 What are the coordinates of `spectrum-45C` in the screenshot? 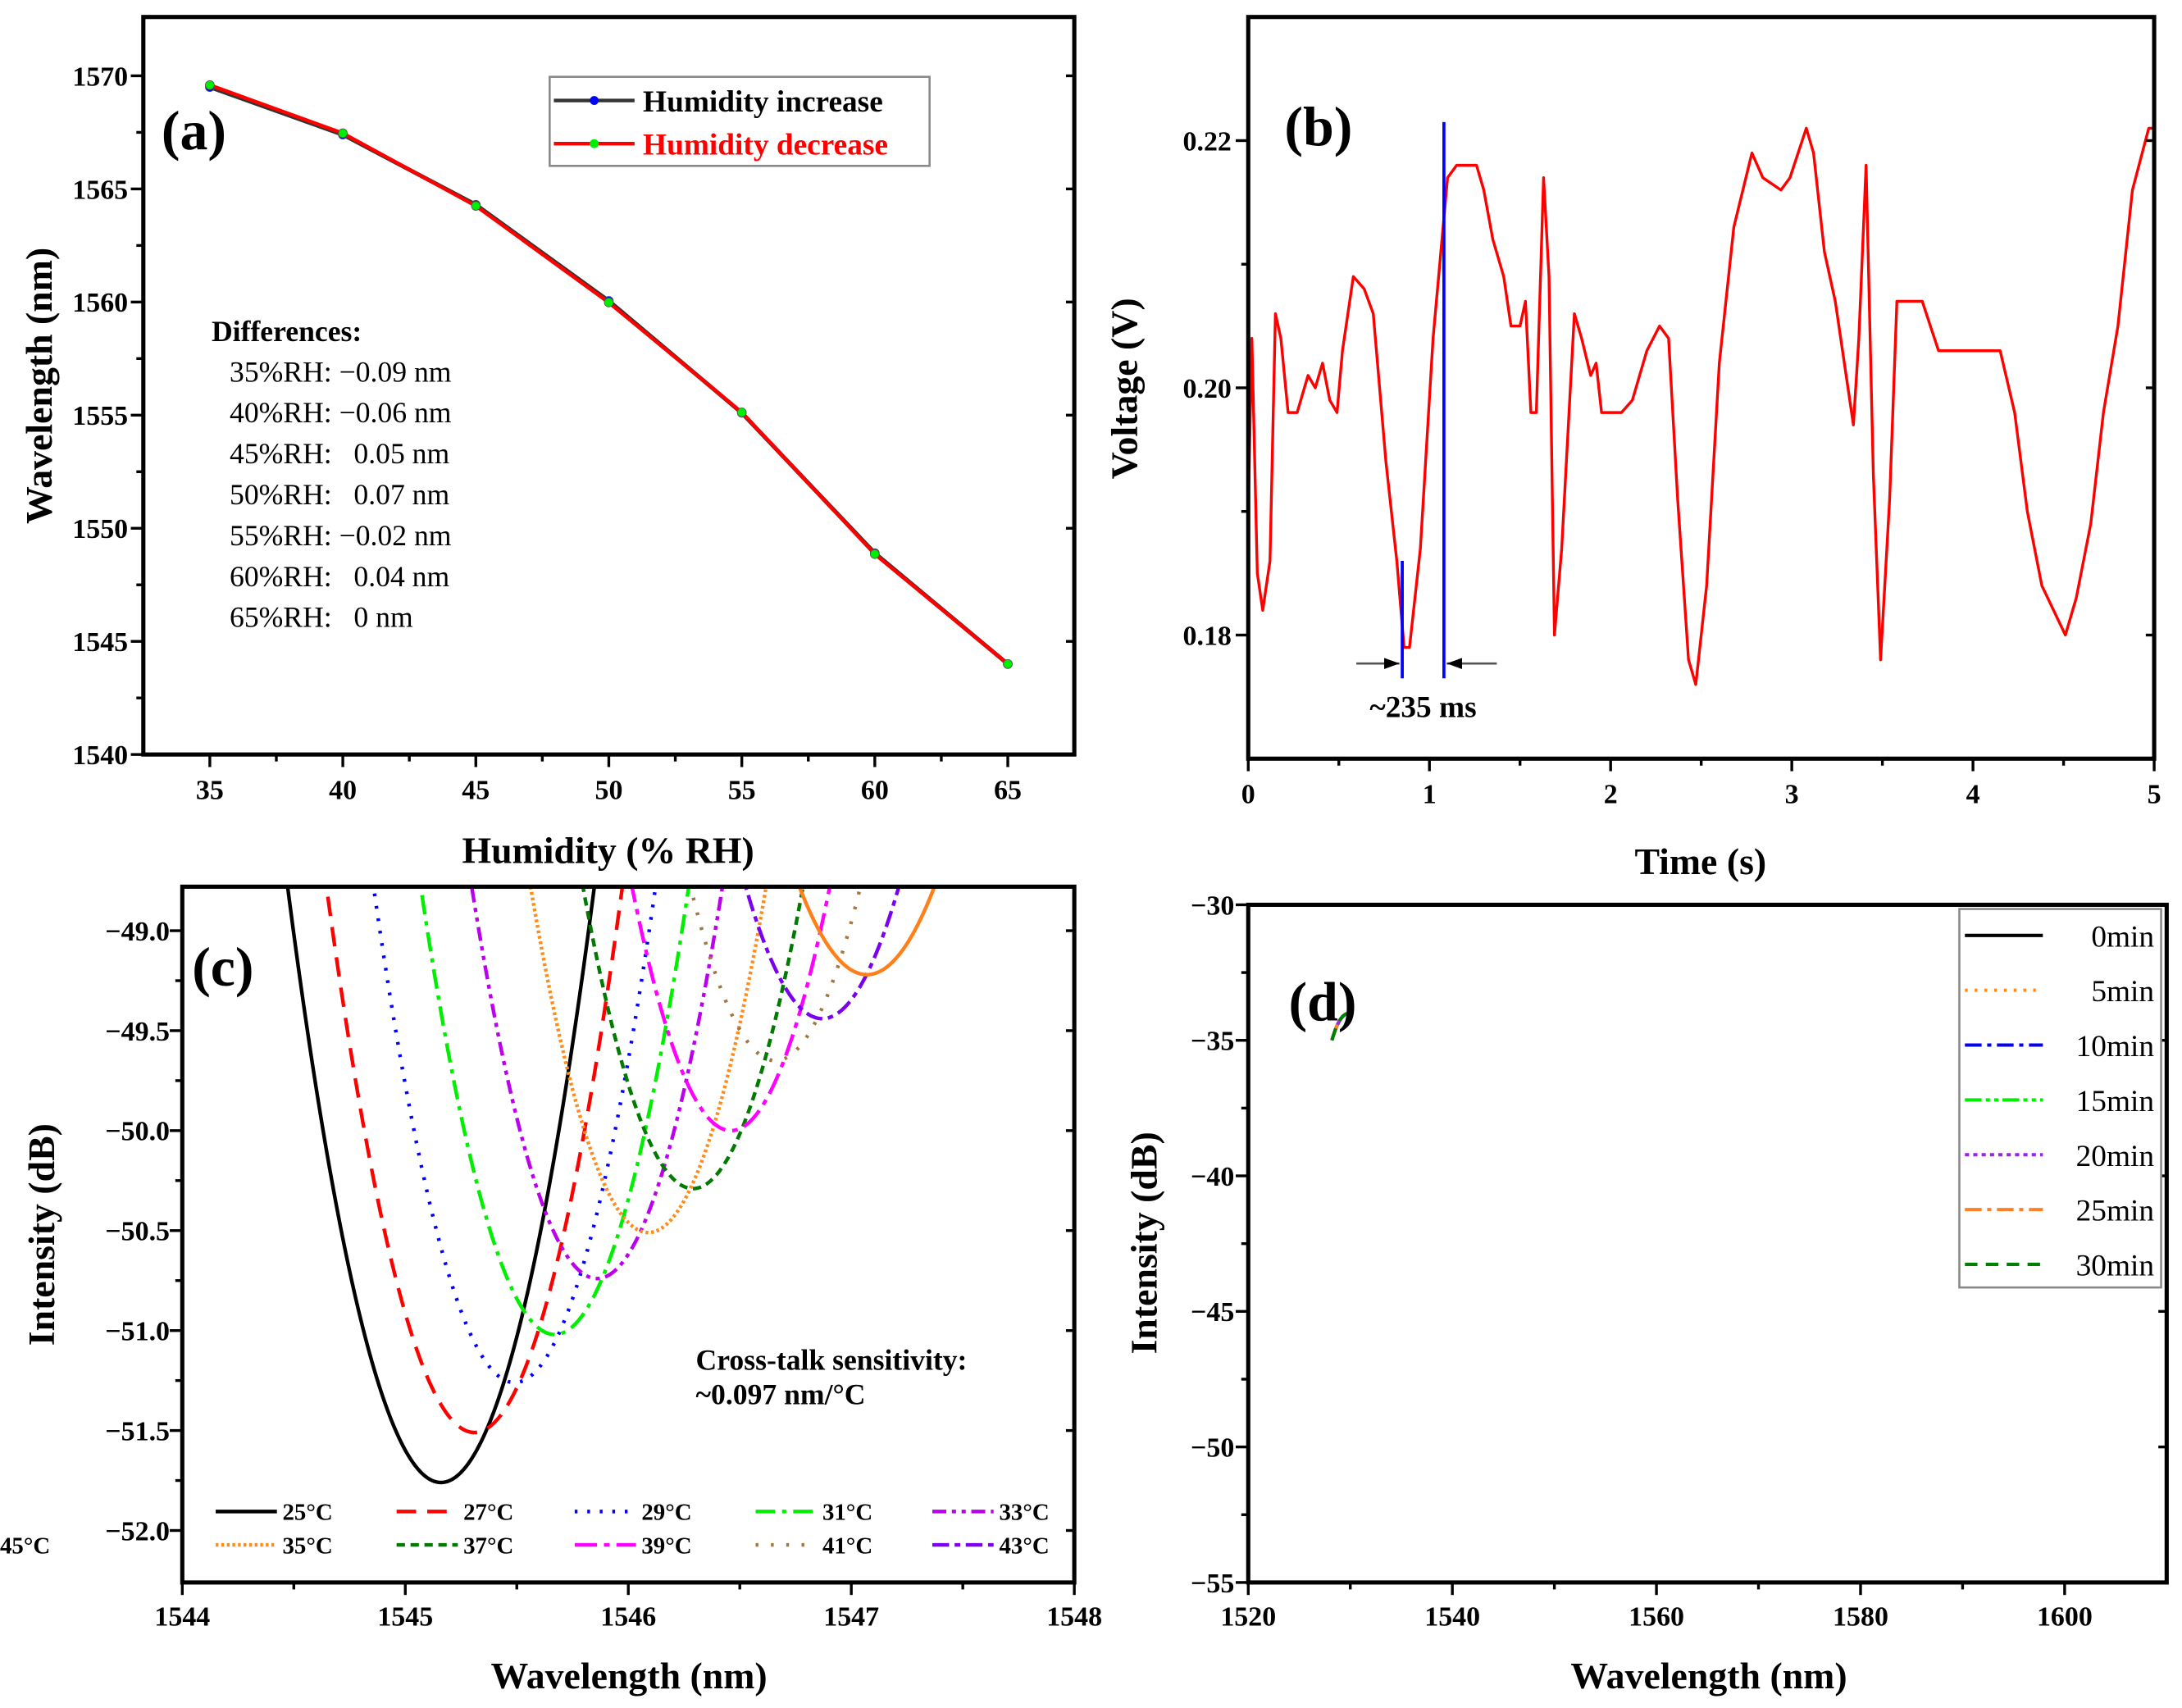 It's located at (867, 931).